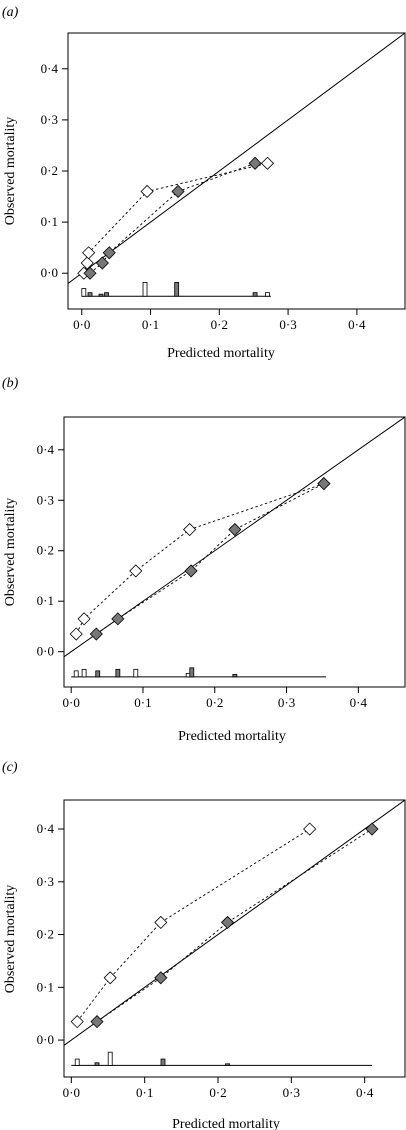  What do you see at coordinates (10, 383) in the screenshot?
I see `panel-label: (b)` at bounding box center [10, 383].